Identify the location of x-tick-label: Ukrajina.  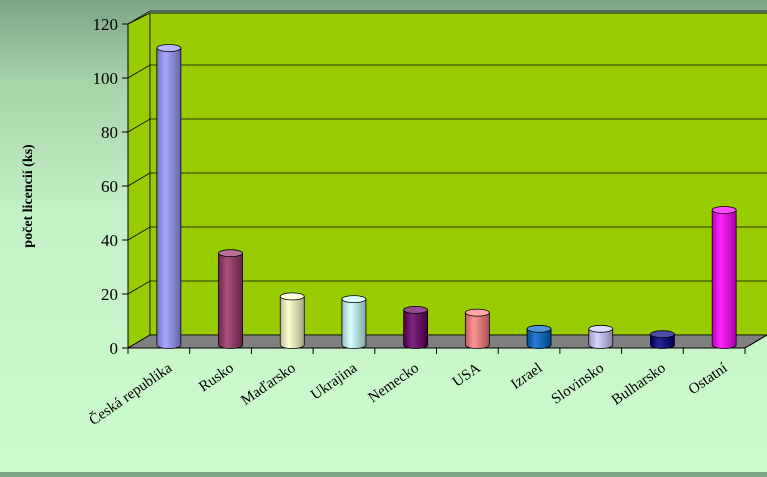
(334, 381).